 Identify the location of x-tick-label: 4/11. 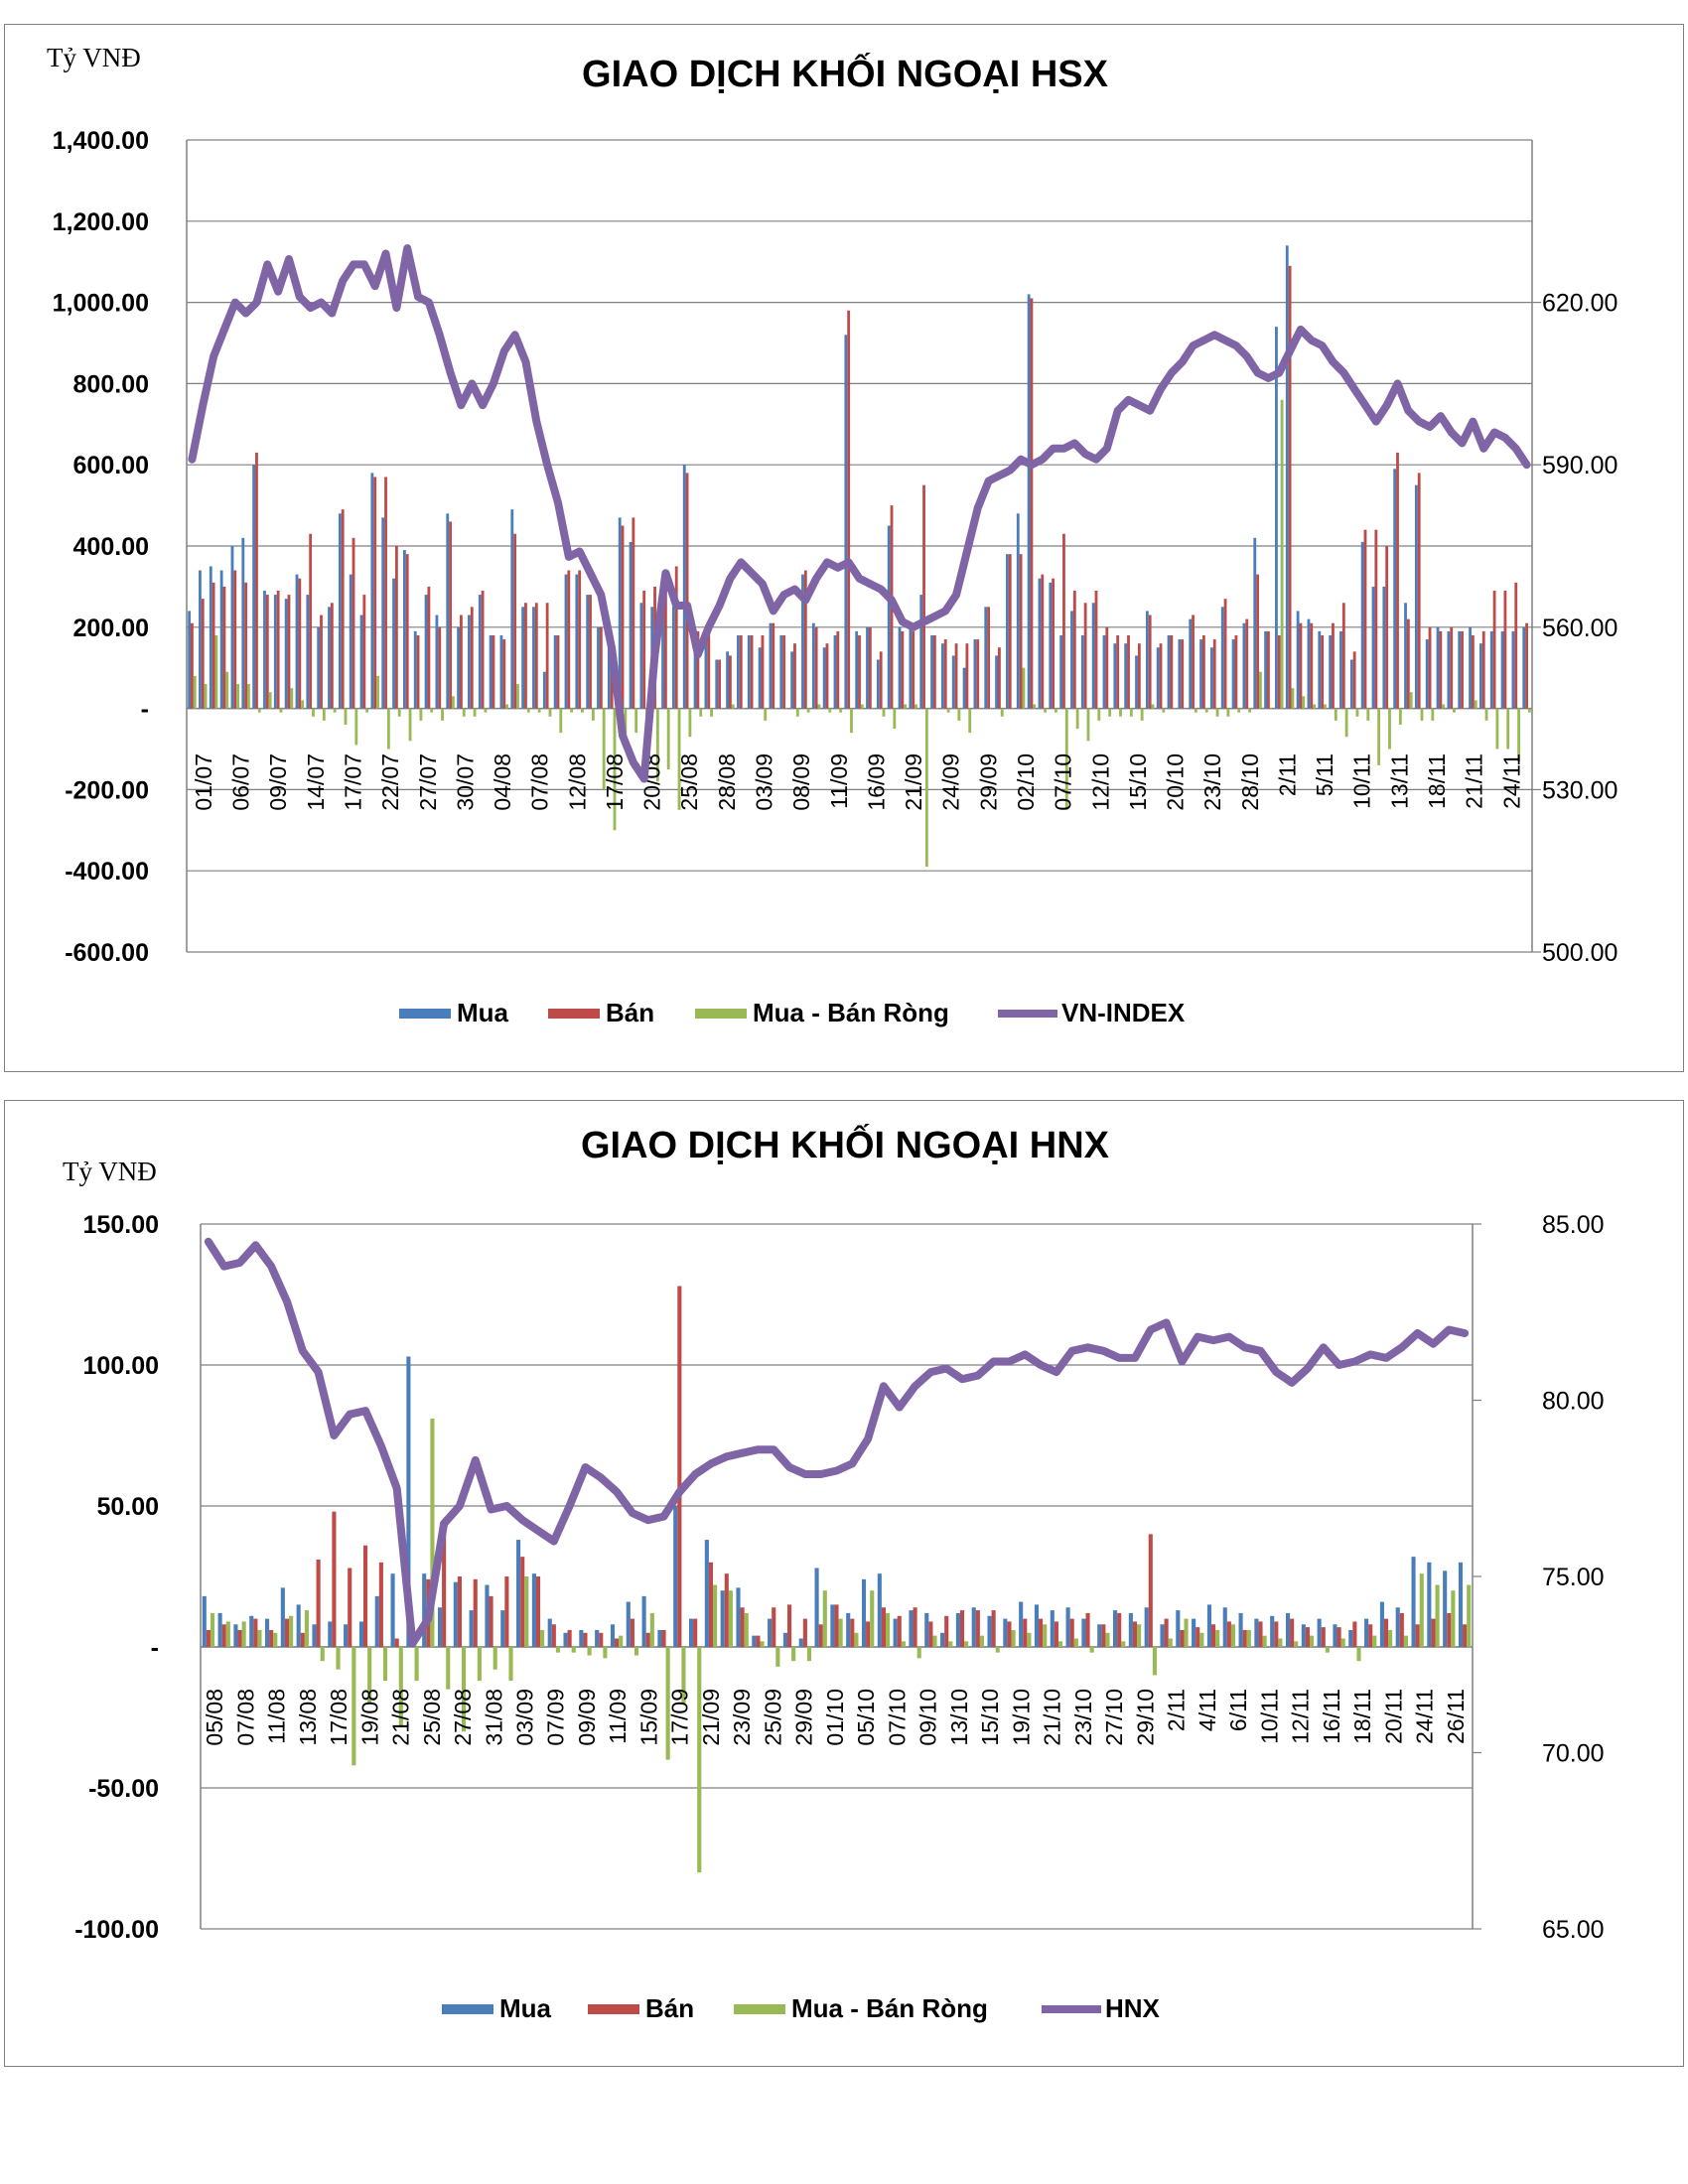
(1207, 1710).